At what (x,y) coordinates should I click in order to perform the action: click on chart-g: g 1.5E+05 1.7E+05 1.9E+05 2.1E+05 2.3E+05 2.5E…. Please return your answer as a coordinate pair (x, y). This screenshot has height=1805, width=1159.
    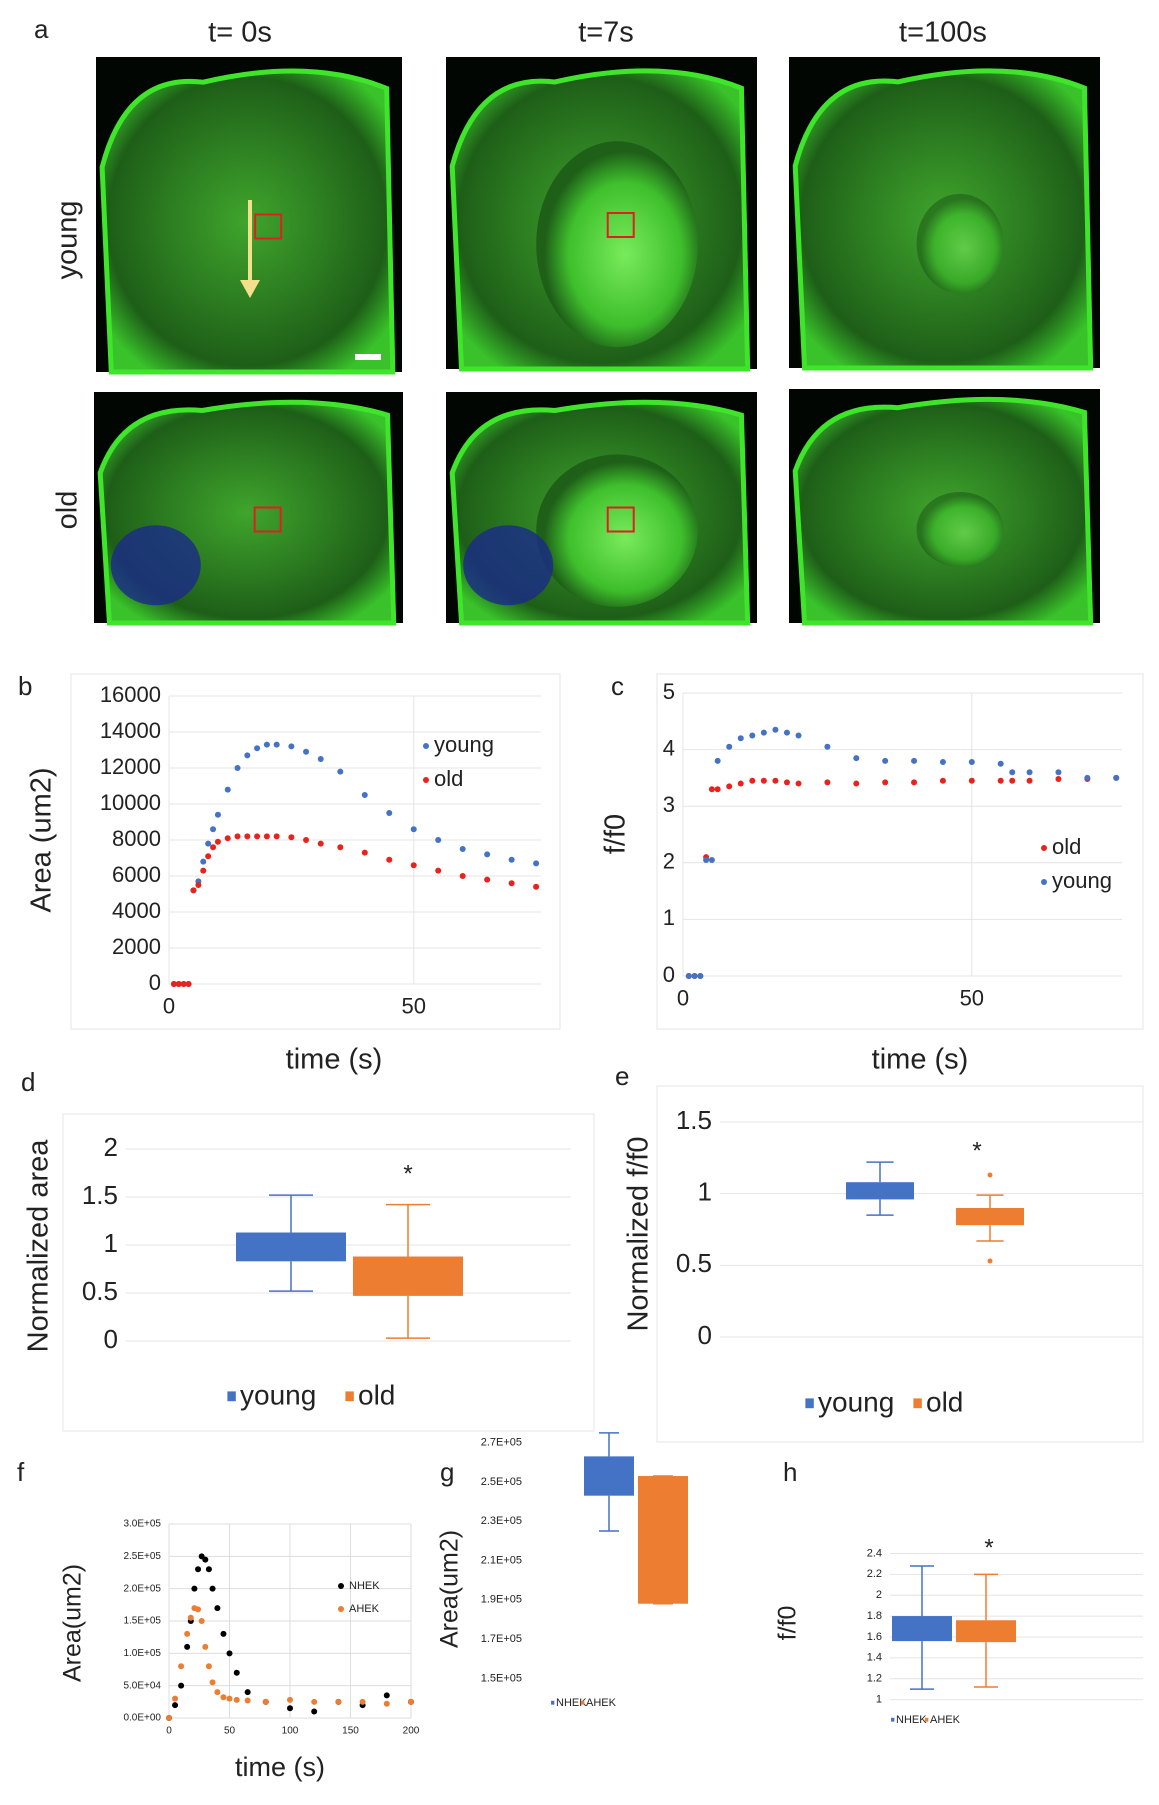
    Looking at the image, I should click on (562, 1570).